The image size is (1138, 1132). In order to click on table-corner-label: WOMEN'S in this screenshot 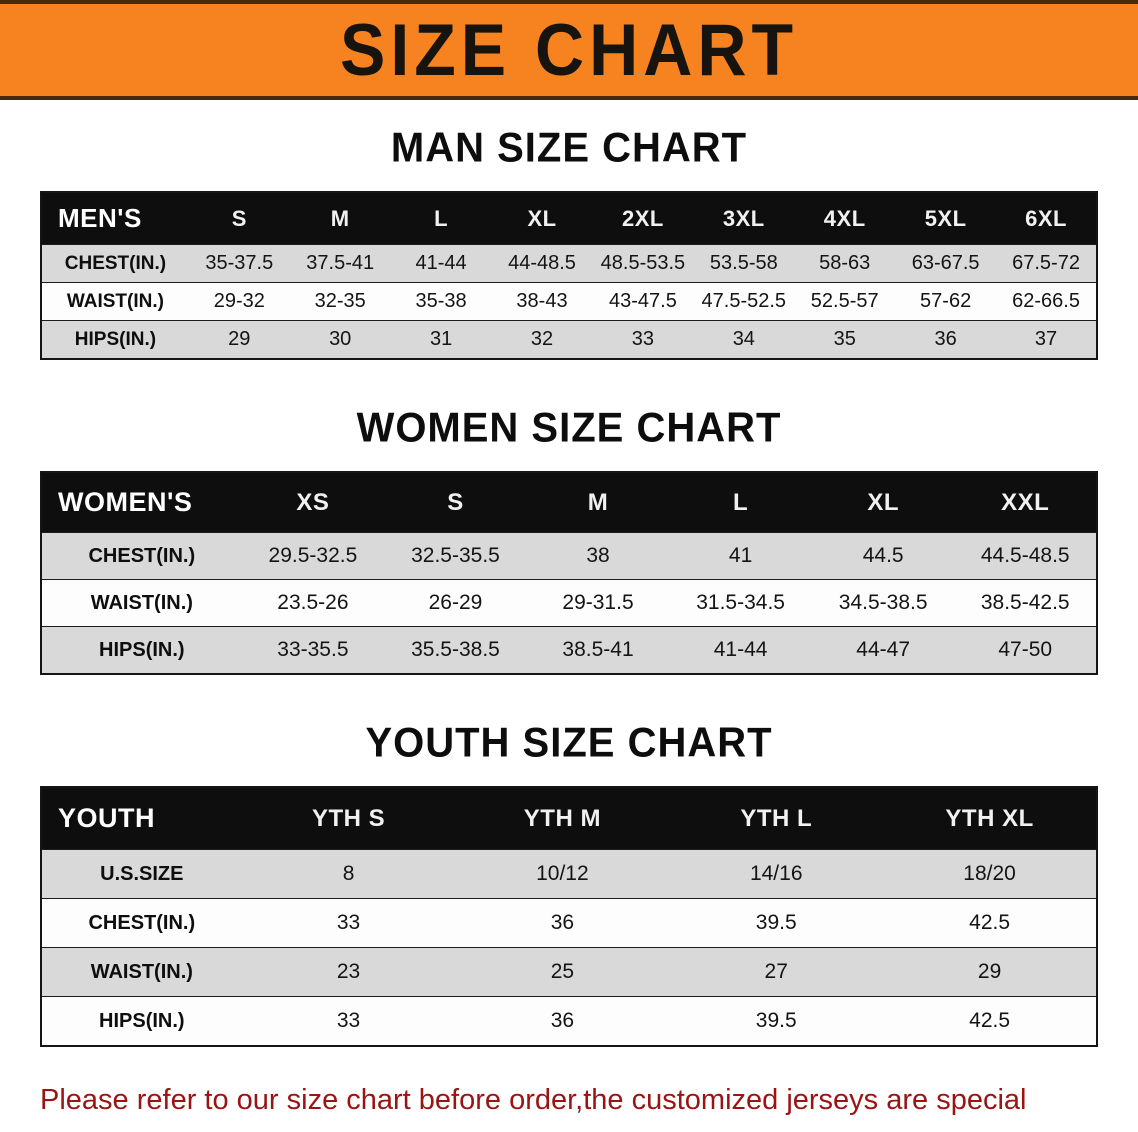, I will do `click(125, 502)`.